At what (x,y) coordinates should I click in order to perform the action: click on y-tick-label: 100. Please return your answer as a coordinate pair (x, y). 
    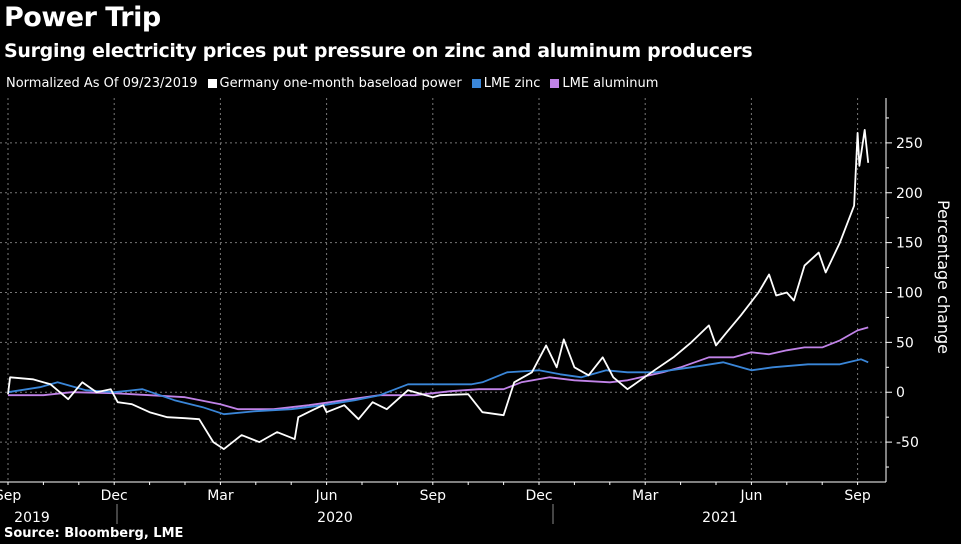
    Looking at the image, I should click on (909, 293).